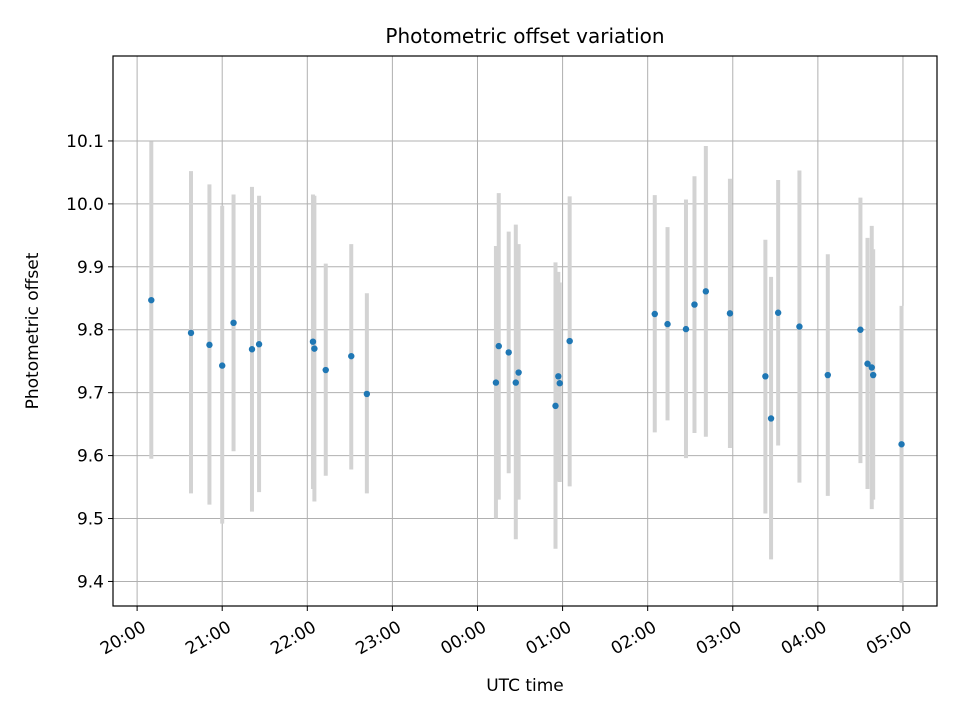 Image resolution: width=960 pixels, height=720 pixels. I want to click on y-tick-label: 9.8, so click(90, 331).